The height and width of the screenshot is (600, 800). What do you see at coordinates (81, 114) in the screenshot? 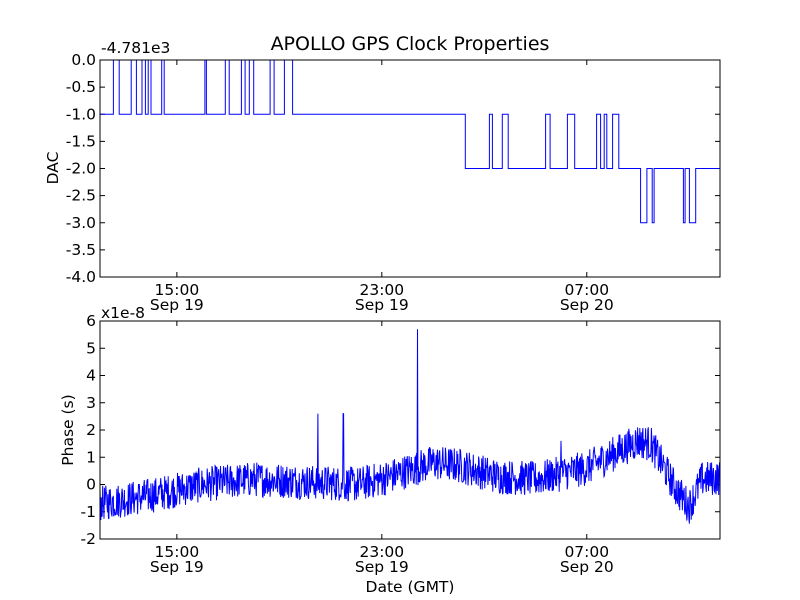
I see `dac-ytick-label: -1.0` at bounding box center [81, 114].